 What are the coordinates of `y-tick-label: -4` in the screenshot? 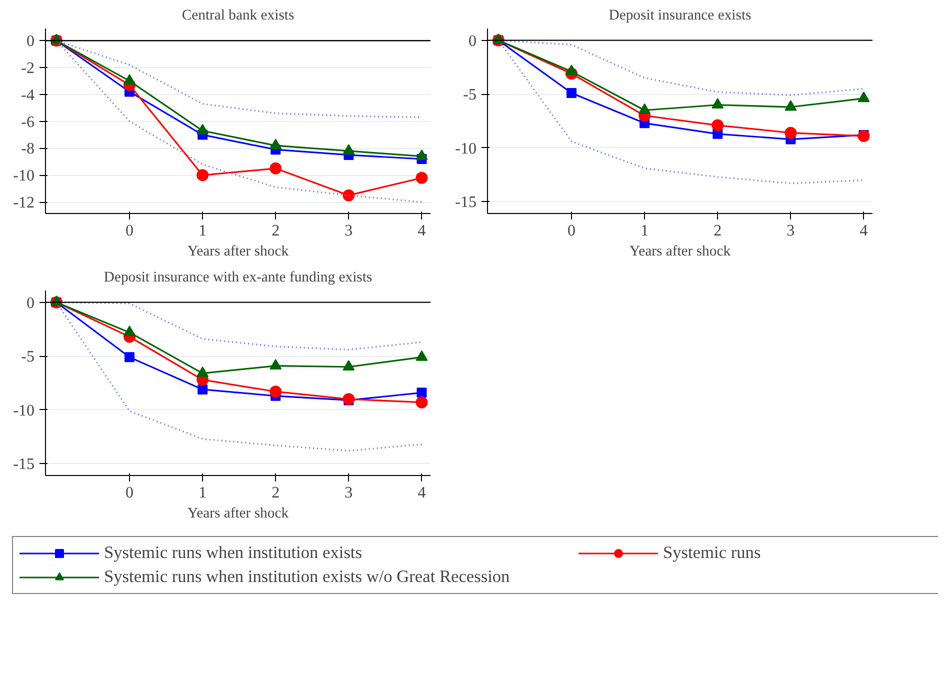 It's located at (27, 95).